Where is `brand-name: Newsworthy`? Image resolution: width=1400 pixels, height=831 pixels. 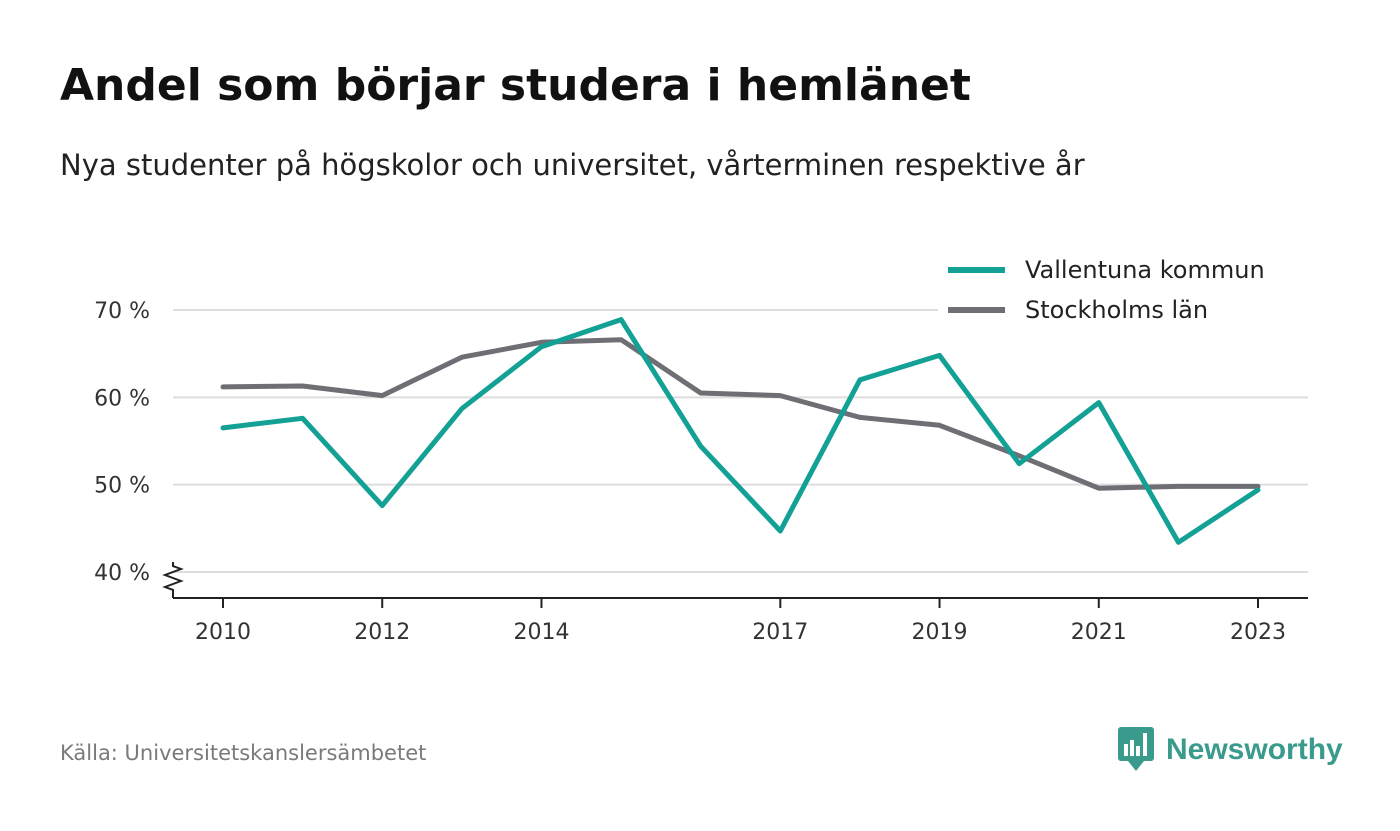 brand-name: Newsworthy is located at coordinates (1254, 749).